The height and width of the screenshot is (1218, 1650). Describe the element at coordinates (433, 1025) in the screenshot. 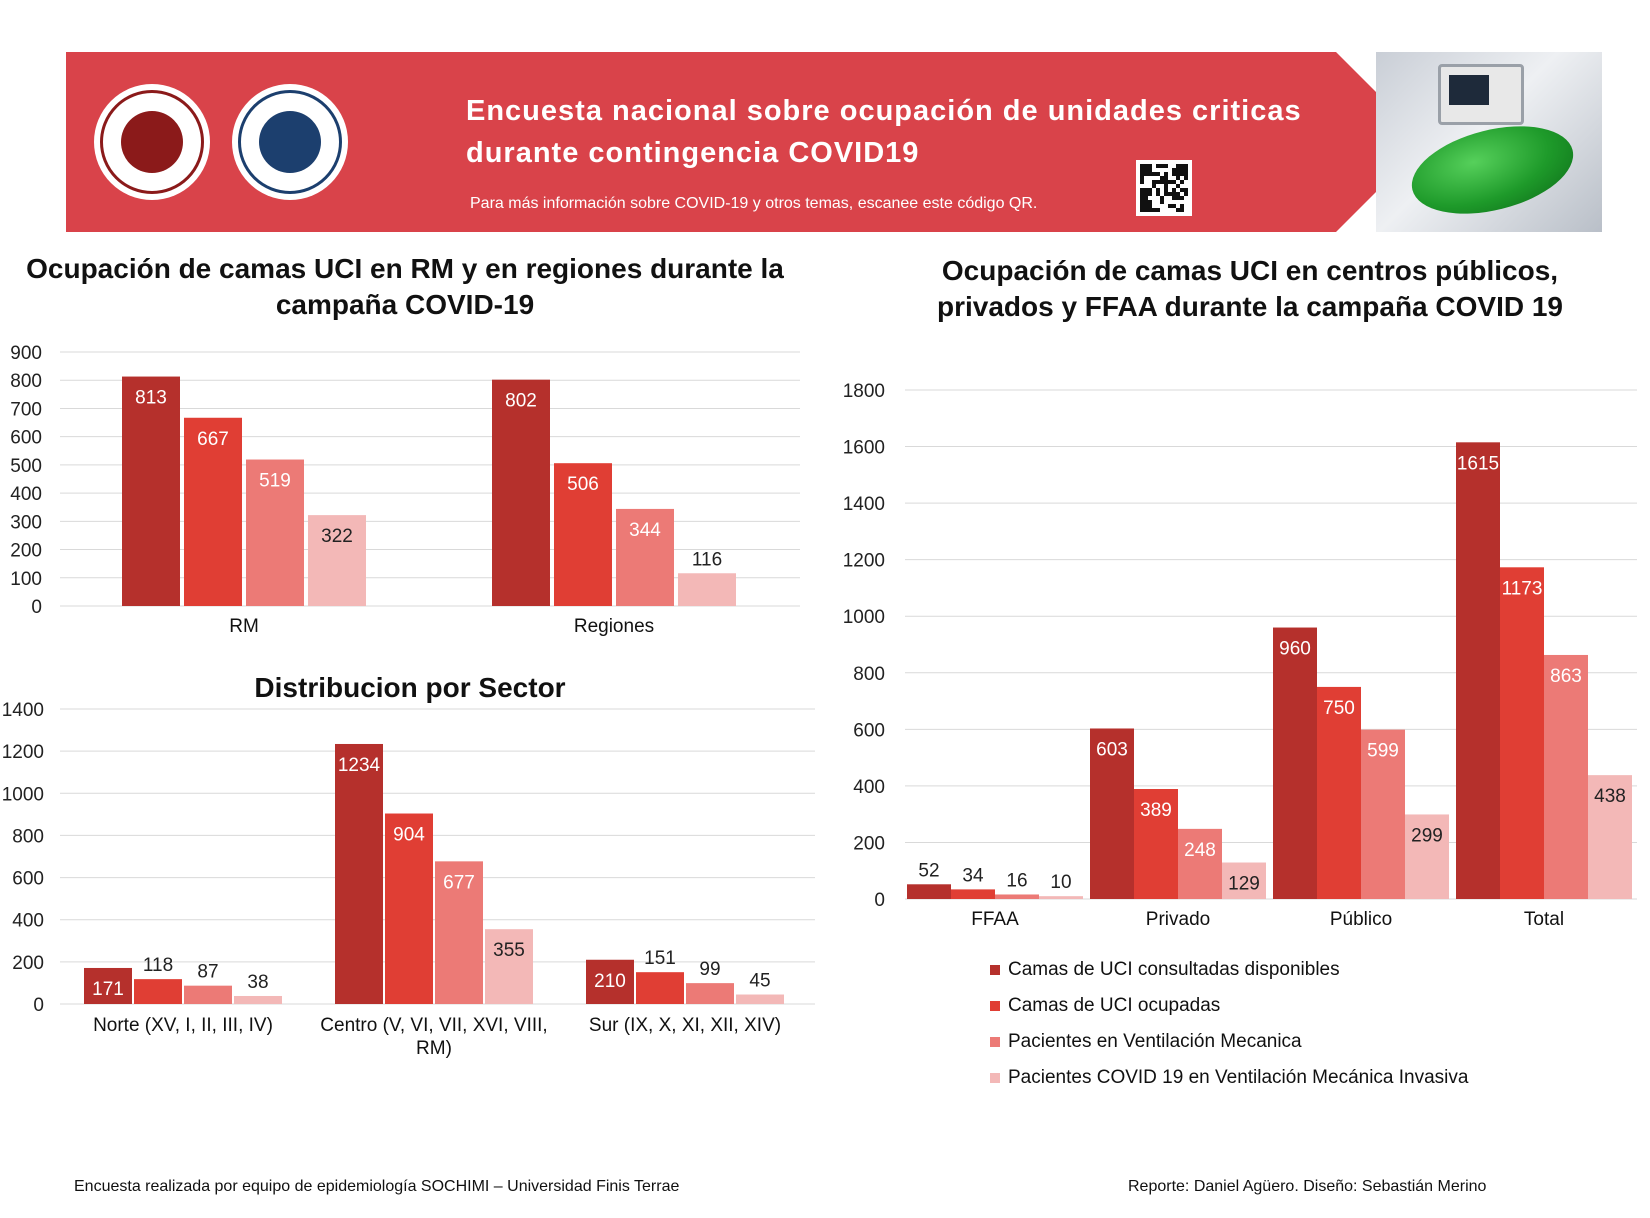

I see `category-label: Centro (V, VI, VII, XVI, VIII,` at that location.